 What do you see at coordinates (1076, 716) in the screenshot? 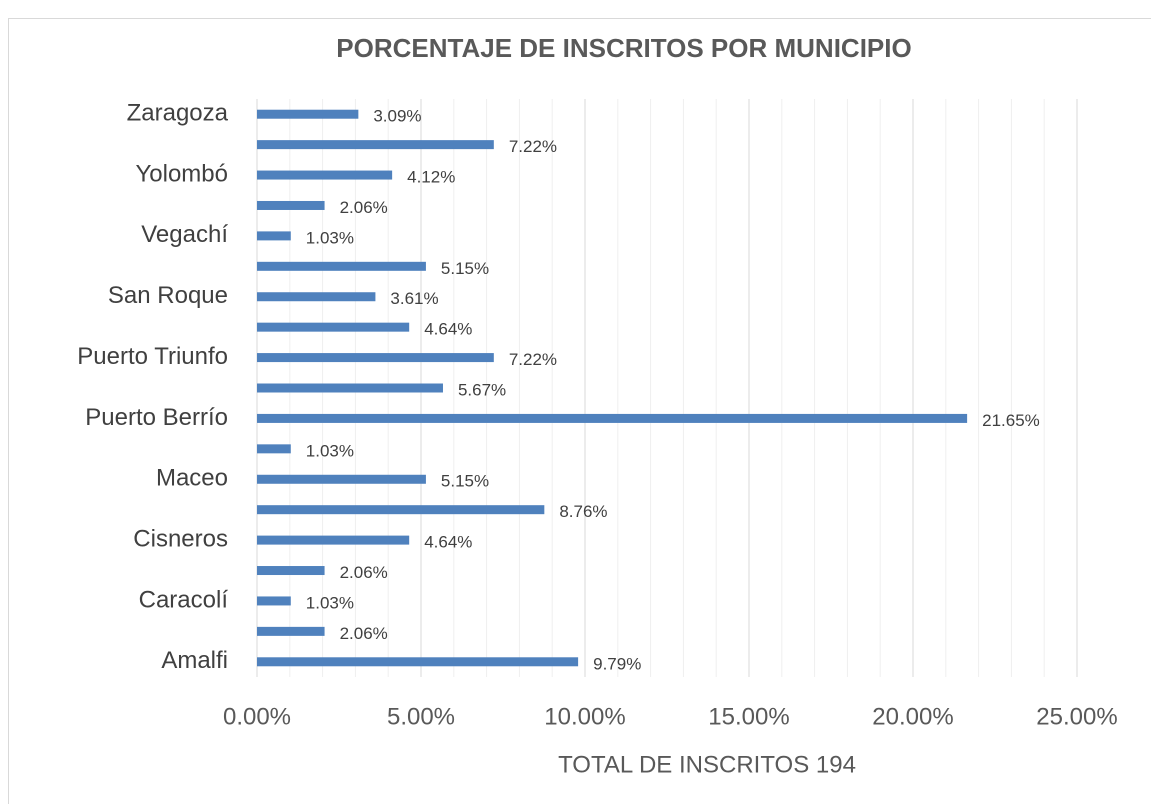
I see `x-tick-label: 25.00%` at bounding box center [1076, 716].